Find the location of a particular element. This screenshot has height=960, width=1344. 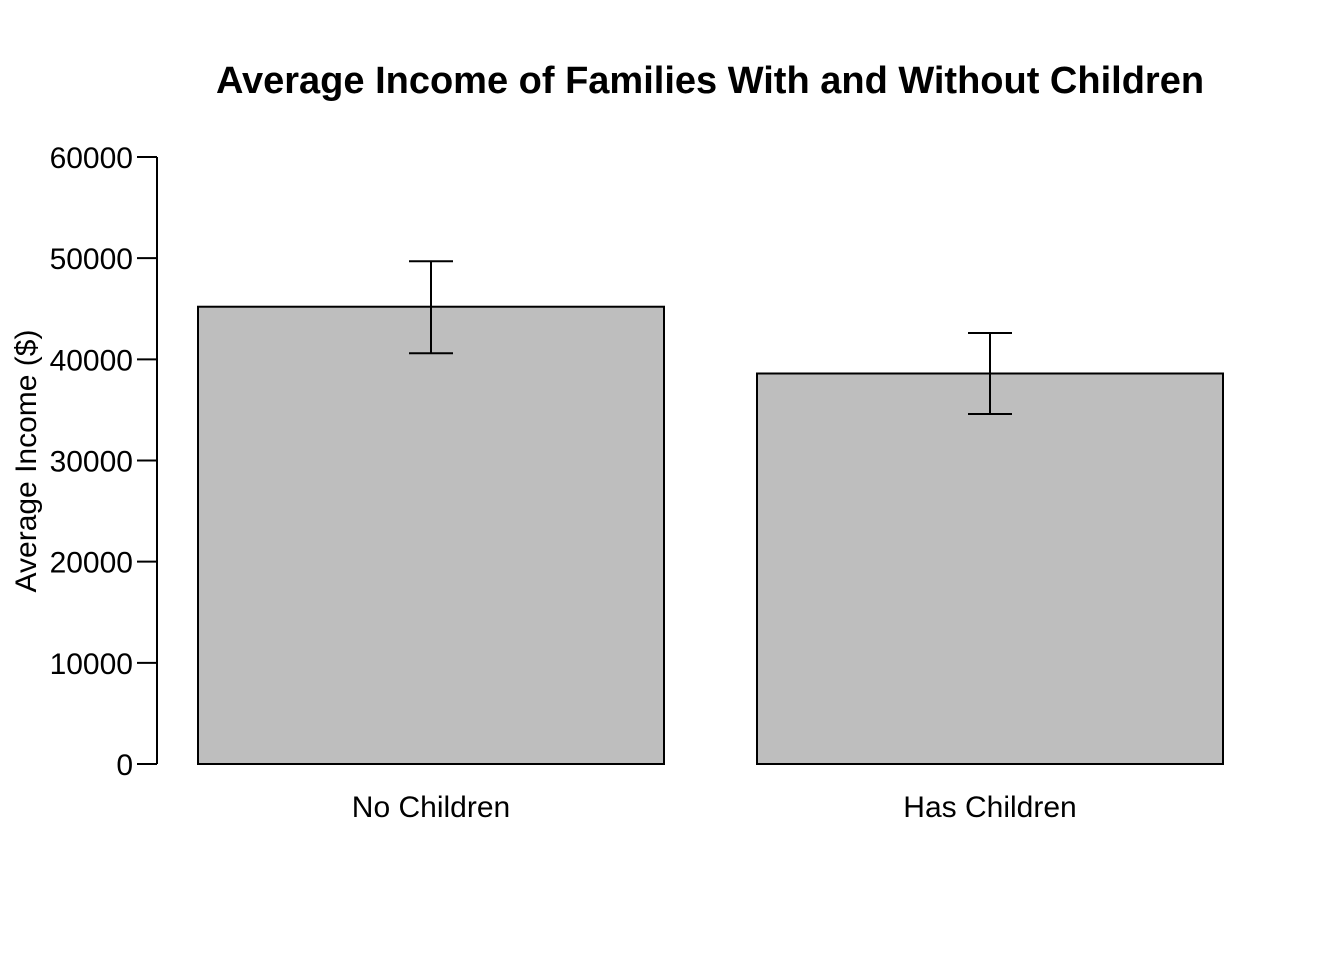

y-tick-label: 60000 is located at coordinates (91, 158).